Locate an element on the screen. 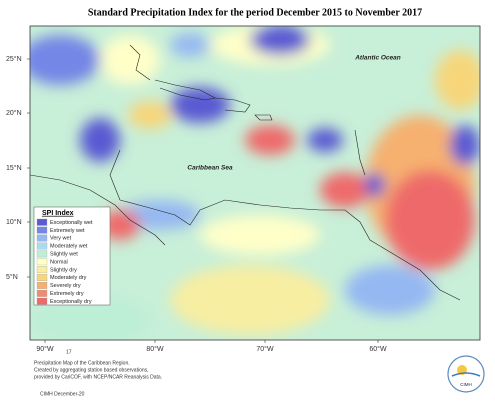 This screenshot has width=495, height=405. place-label: Caribbean Sea is located at coordinates (210, 168).